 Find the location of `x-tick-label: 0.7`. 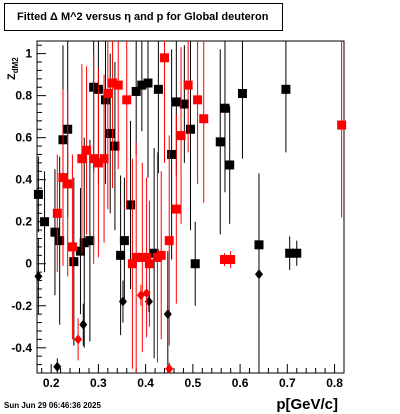

x-tick-label: 0.7 is located at coordinates (287, 383).